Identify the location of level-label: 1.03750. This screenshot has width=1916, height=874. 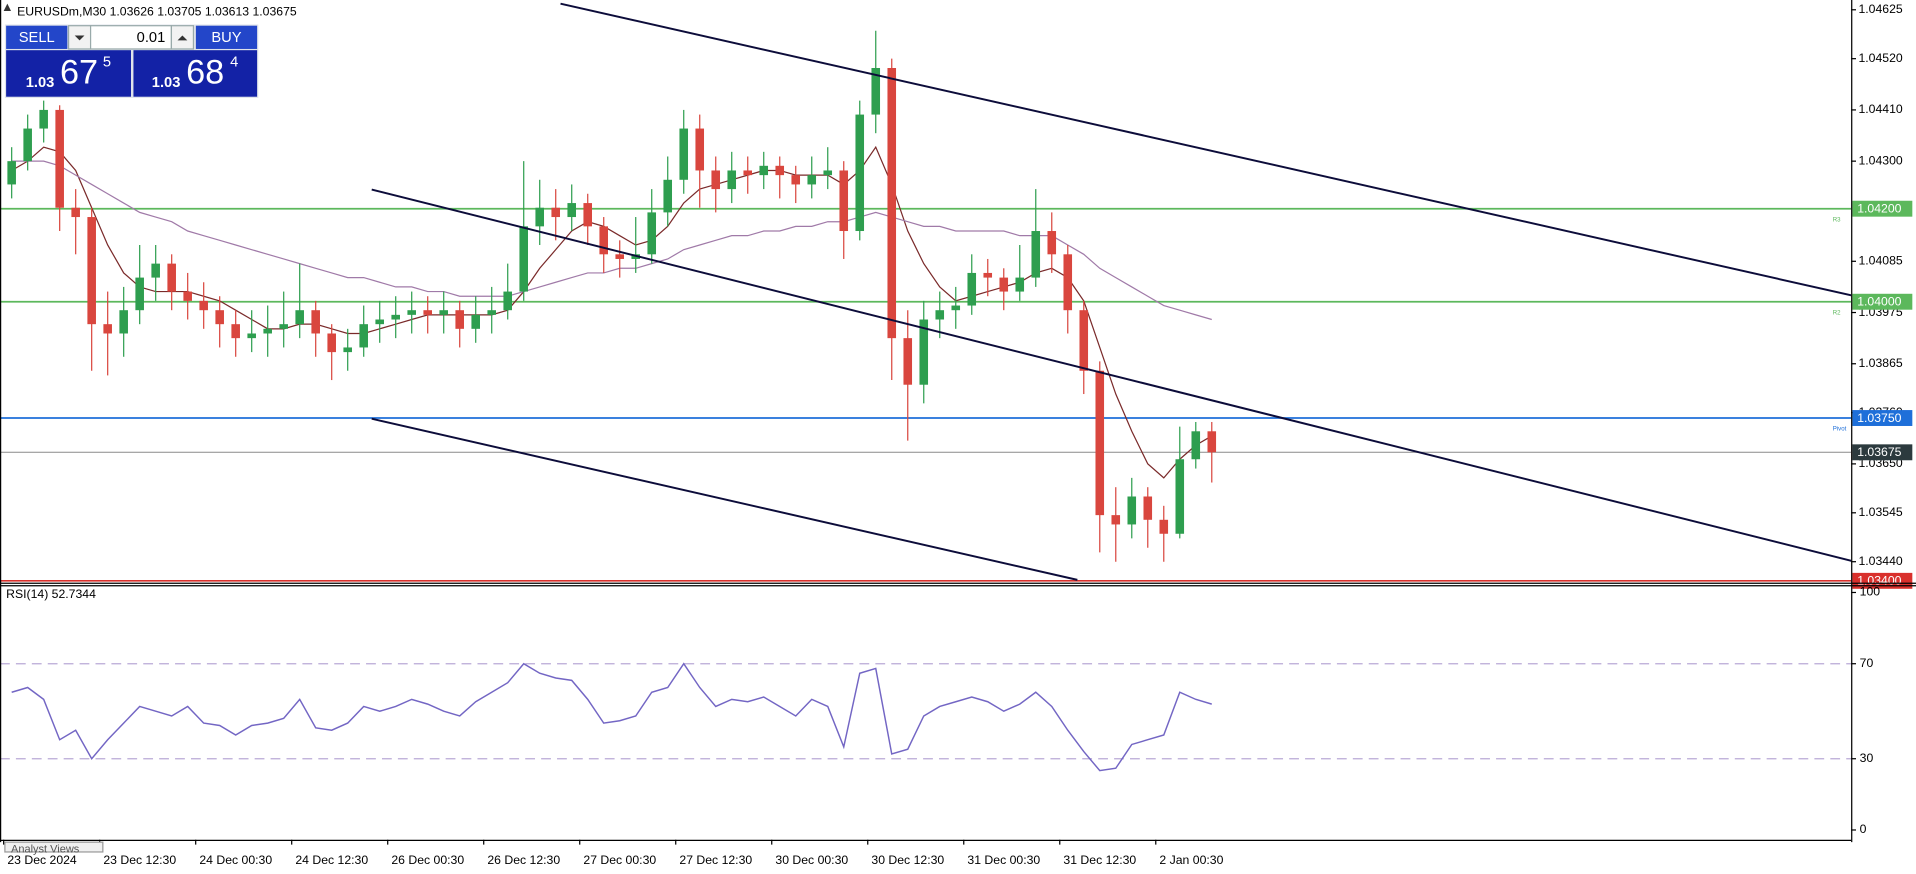
(1879, 418).